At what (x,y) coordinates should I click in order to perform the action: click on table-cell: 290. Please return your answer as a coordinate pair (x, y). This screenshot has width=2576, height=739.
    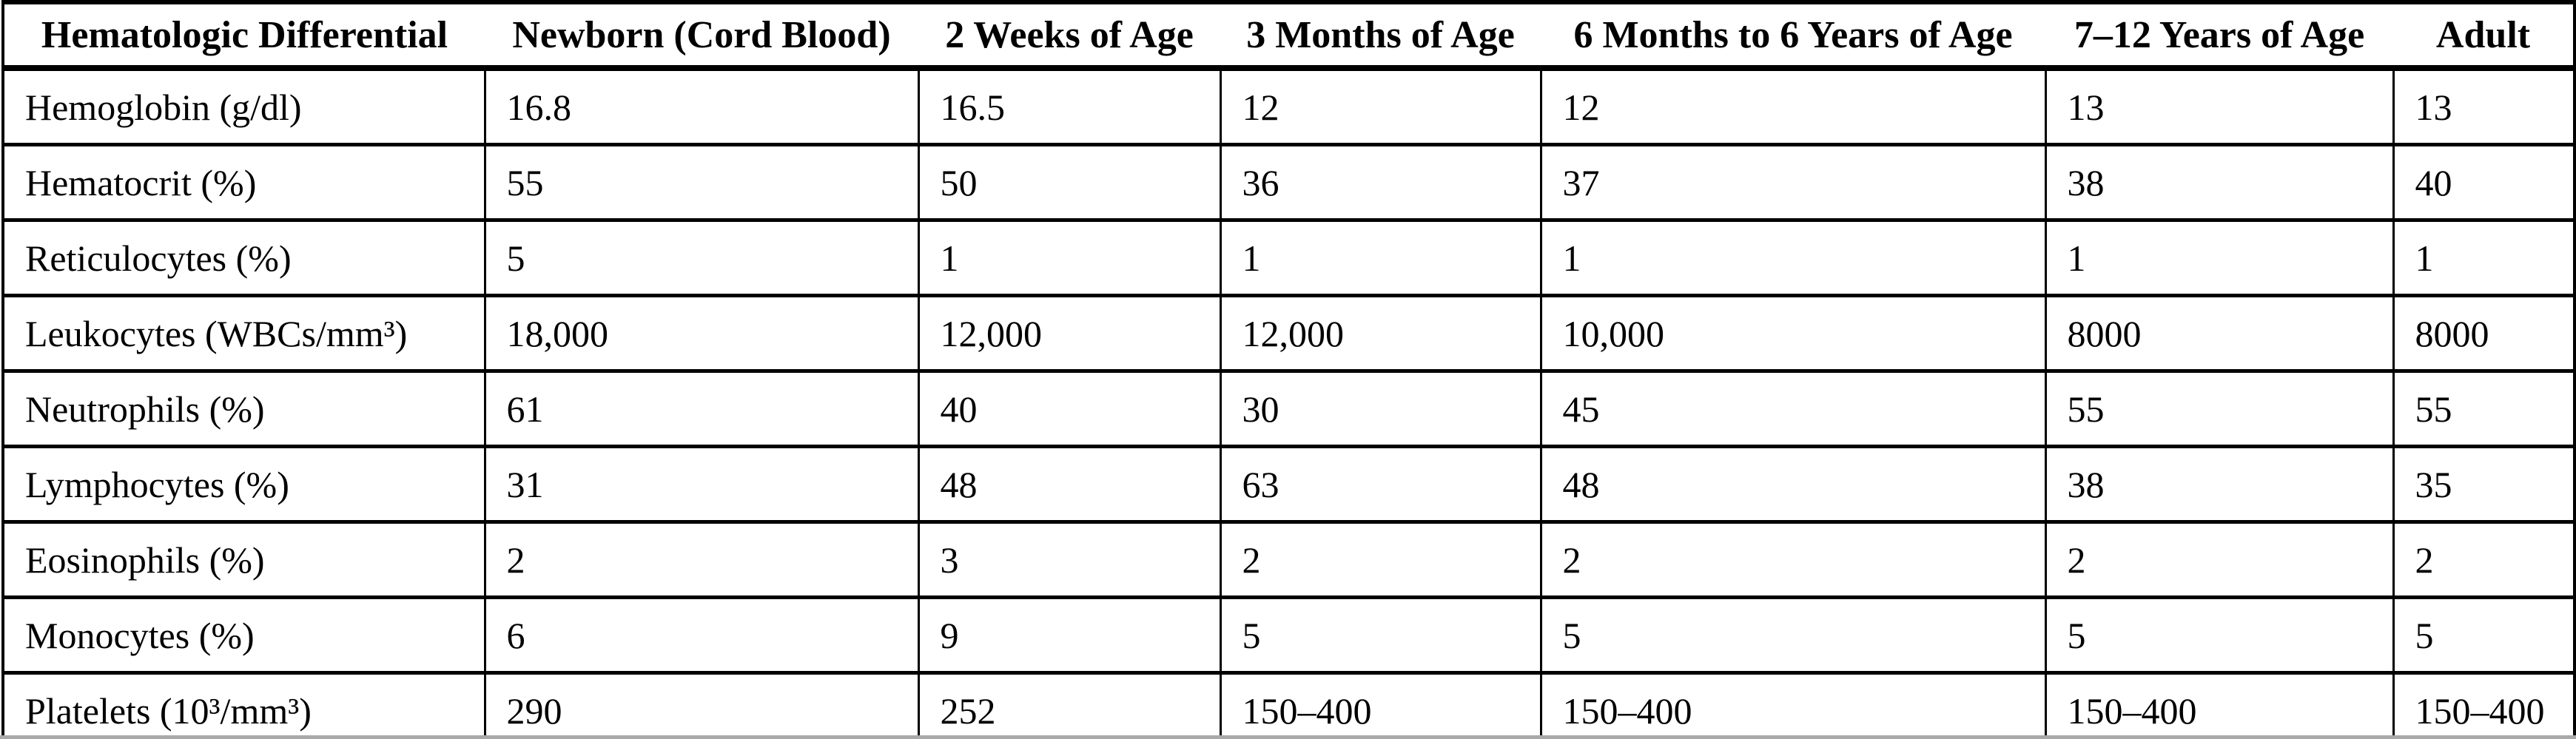
    Looking at the image, I should click on (701, 705).